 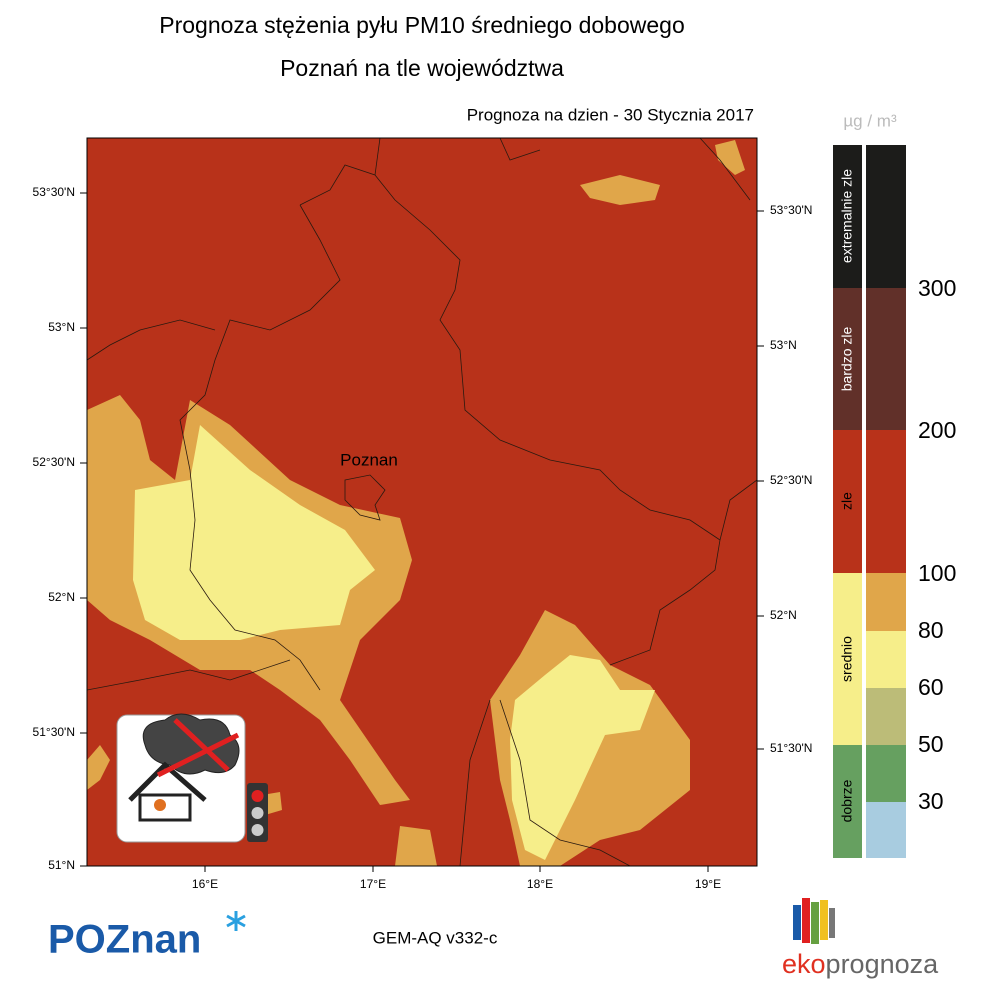 What do you see at coordinates (937, 430) in the screenshot?
I see `legend-threshold: 200` at bounding box center [937, 430].